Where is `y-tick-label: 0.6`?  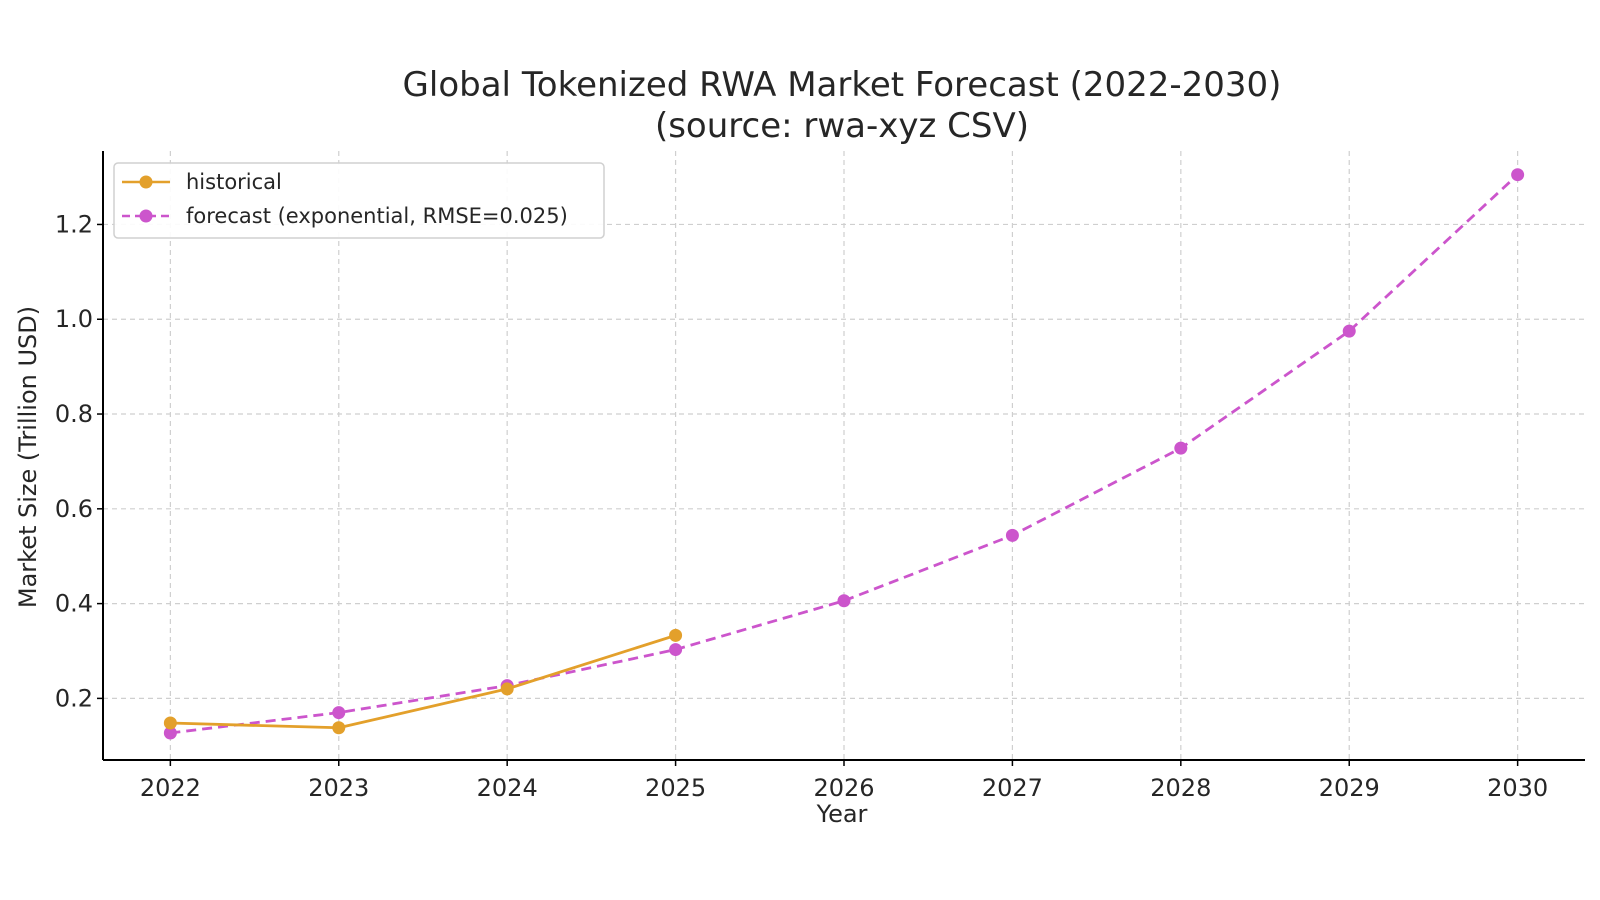
y-tick-label: 0.6 is located at coordinates (74, 509).